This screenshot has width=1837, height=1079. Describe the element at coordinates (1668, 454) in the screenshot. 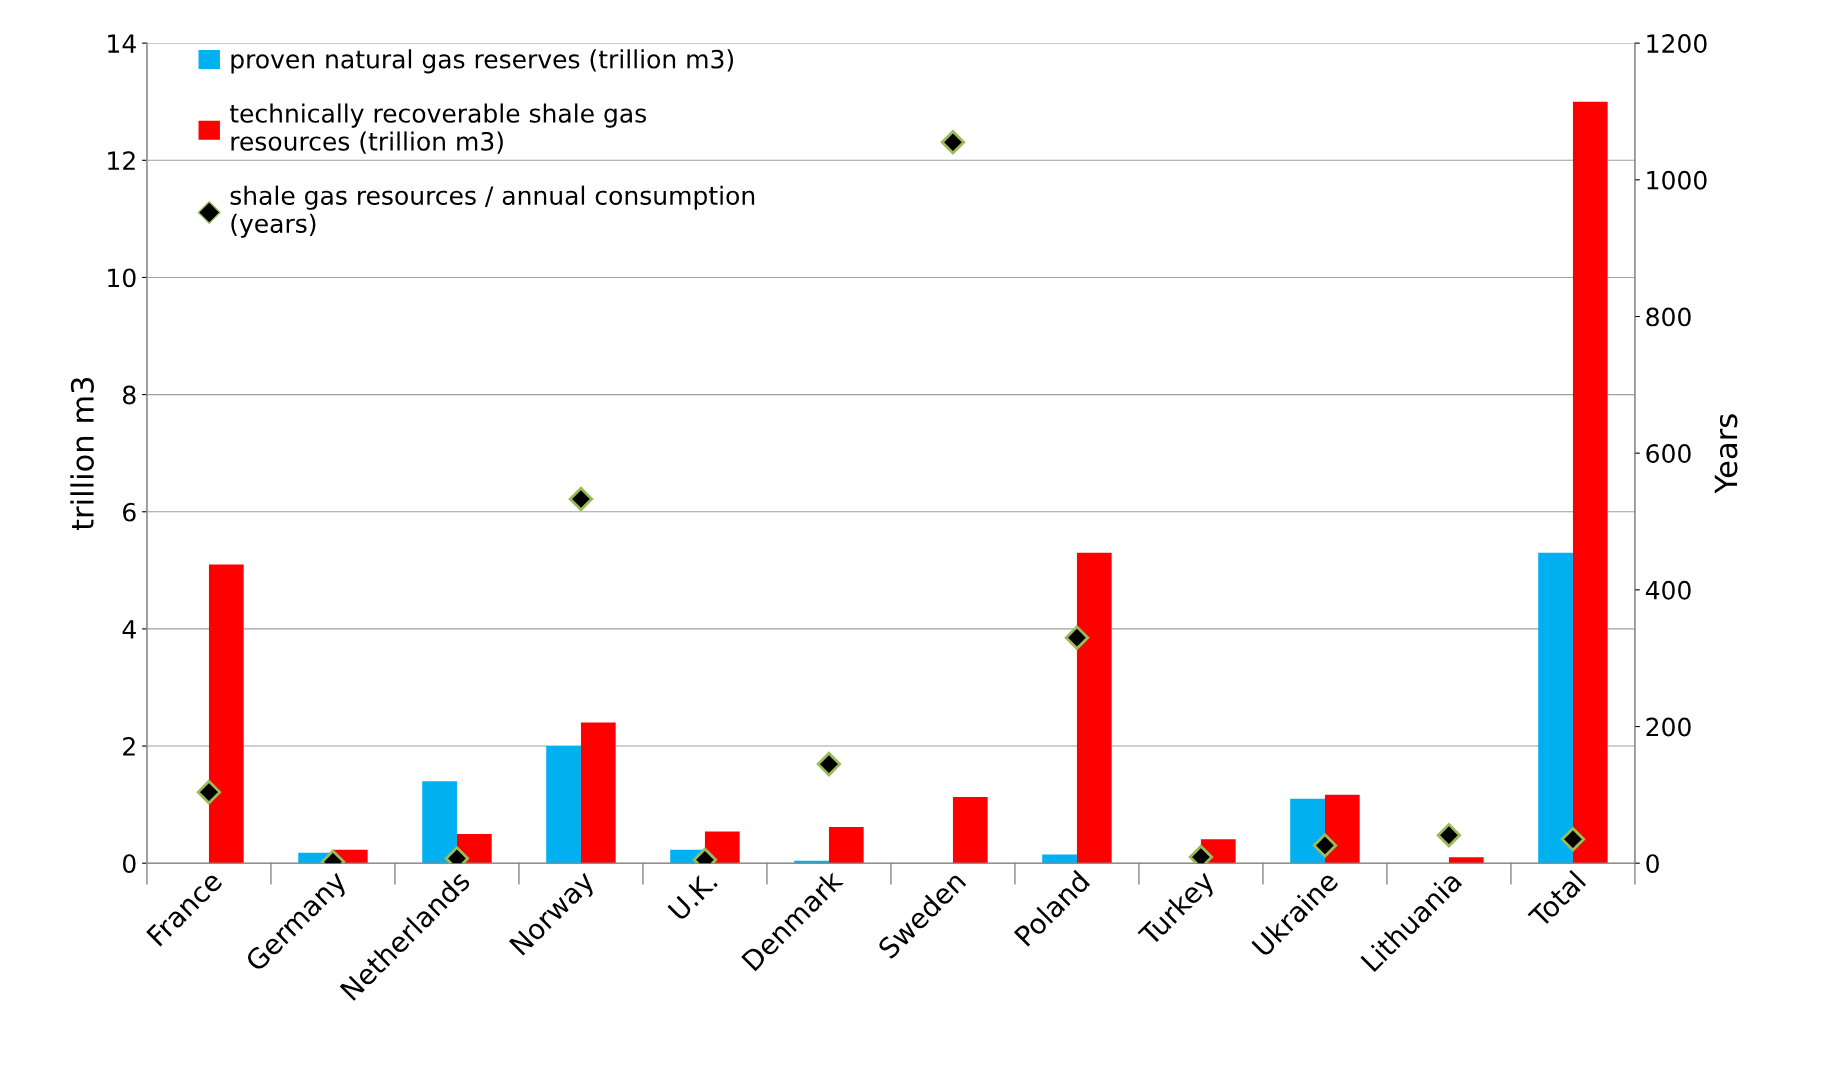

I see `y2-tick-label: 600` at that location.